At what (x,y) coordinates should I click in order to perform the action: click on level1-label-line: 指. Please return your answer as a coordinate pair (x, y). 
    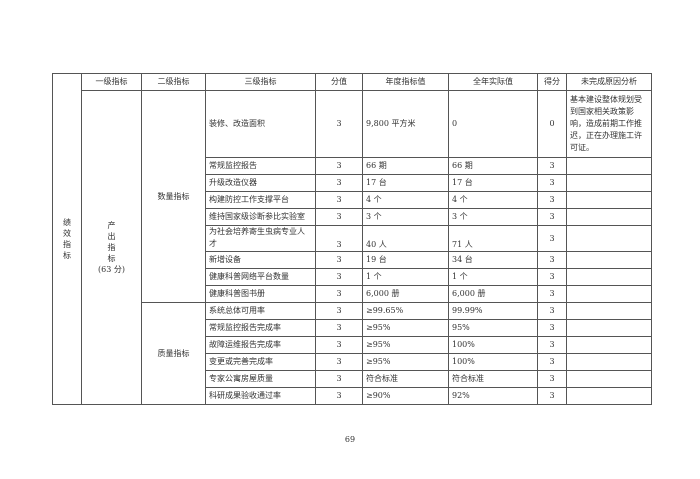
    Looking at the image, I should click on (111, 247).